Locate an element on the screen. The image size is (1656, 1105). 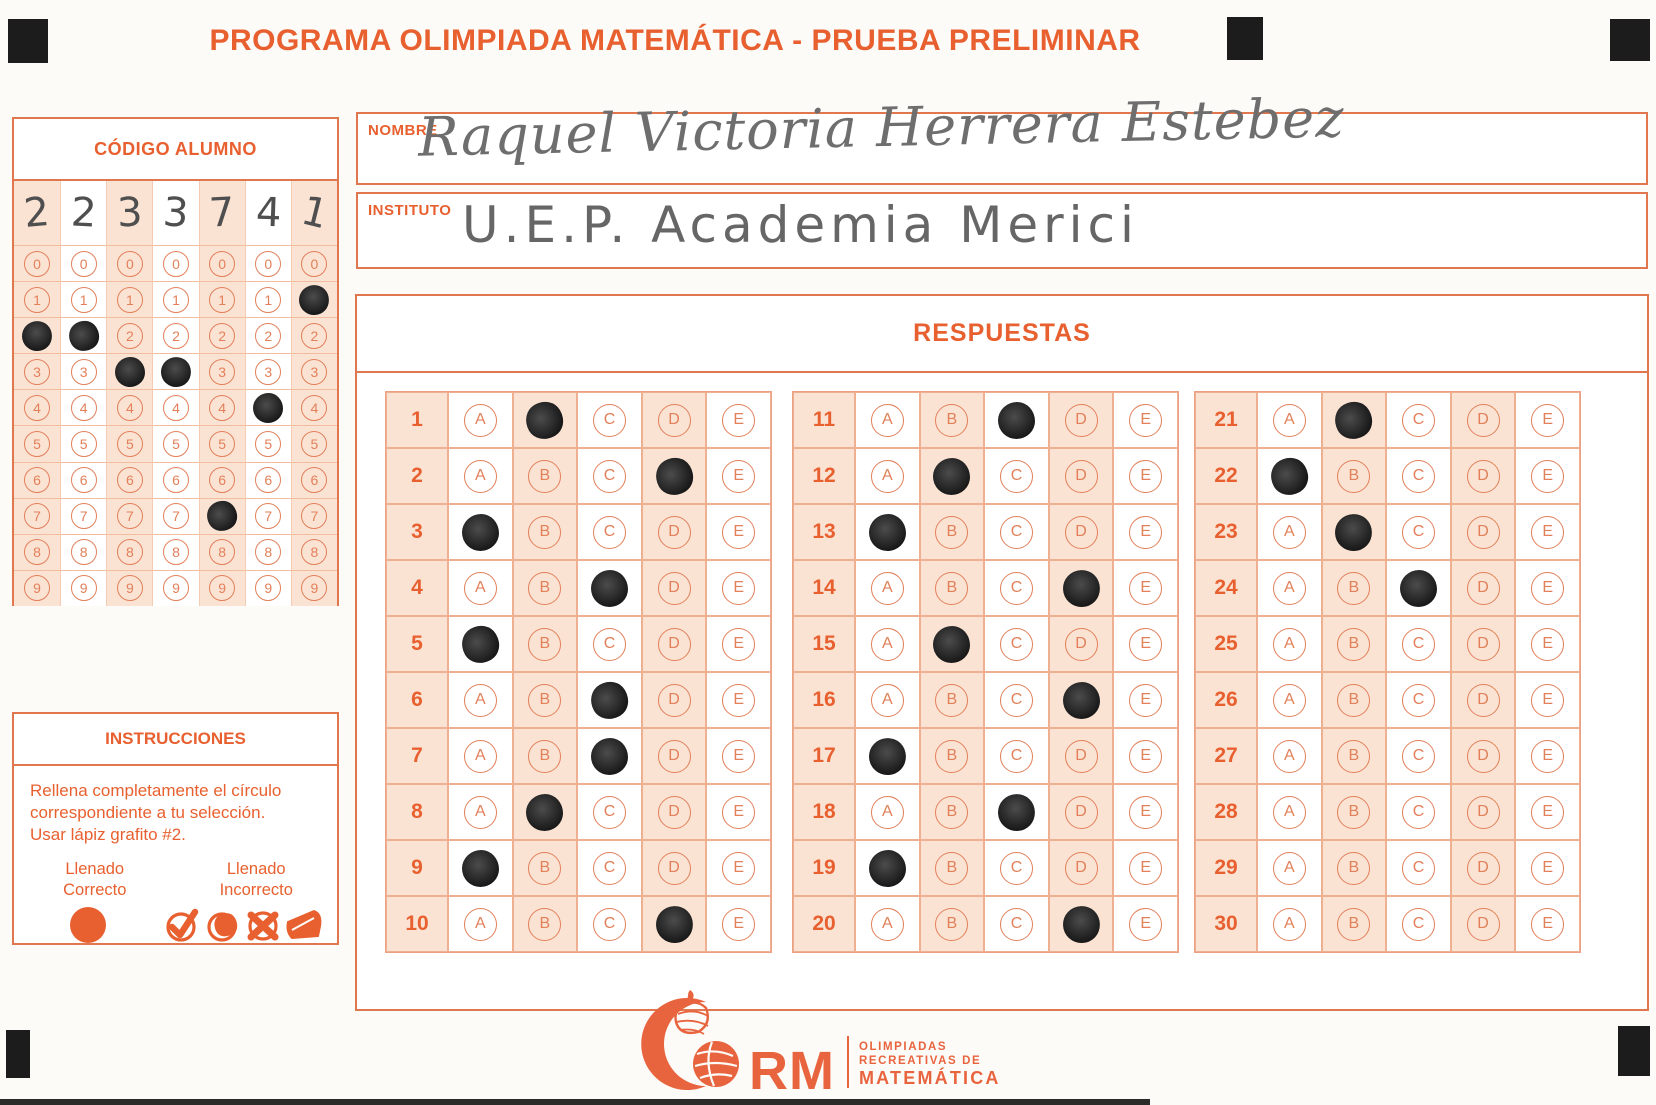
code-bubble: 0 is located at coordinates (129, 263).